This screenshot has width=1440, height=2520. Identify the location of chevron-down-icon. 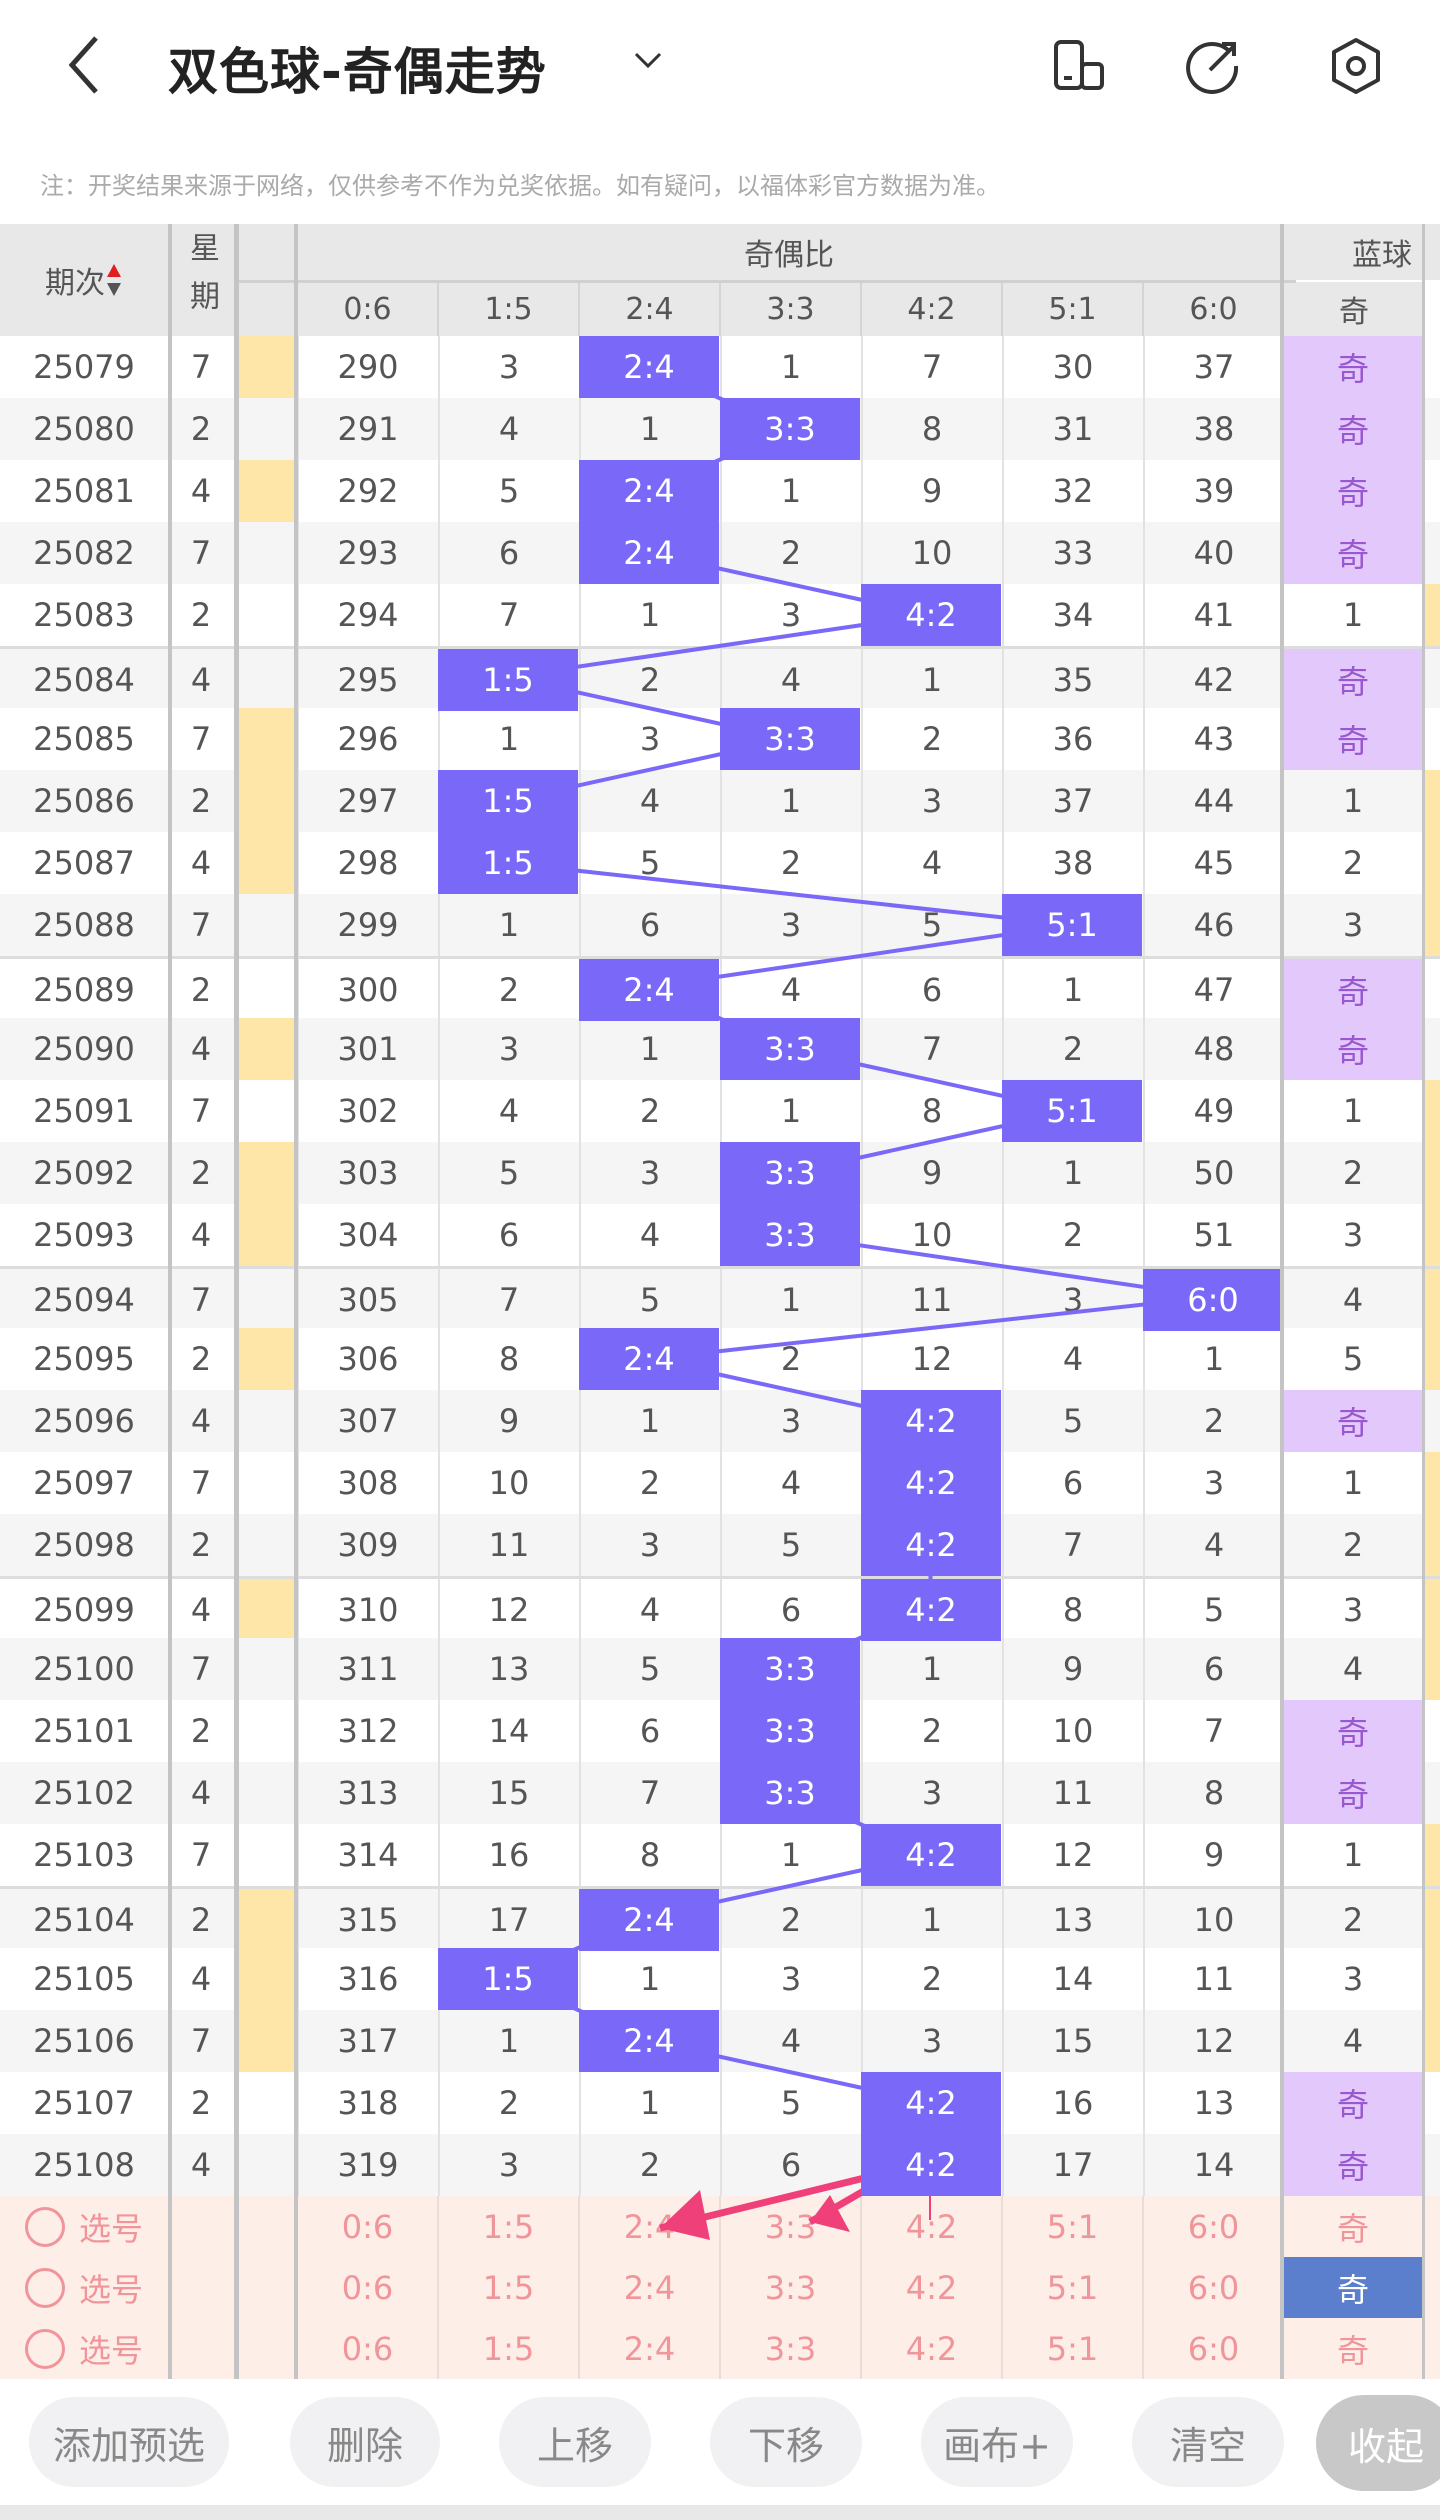
(648, 60).